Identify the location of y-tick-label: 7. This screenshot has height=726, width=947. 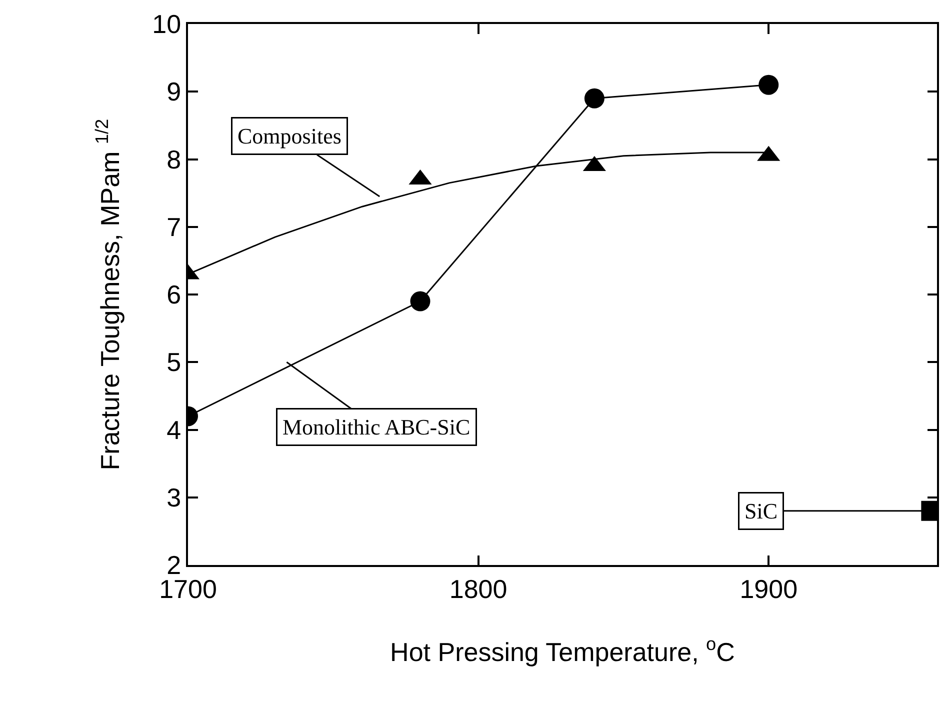
(174, 227).